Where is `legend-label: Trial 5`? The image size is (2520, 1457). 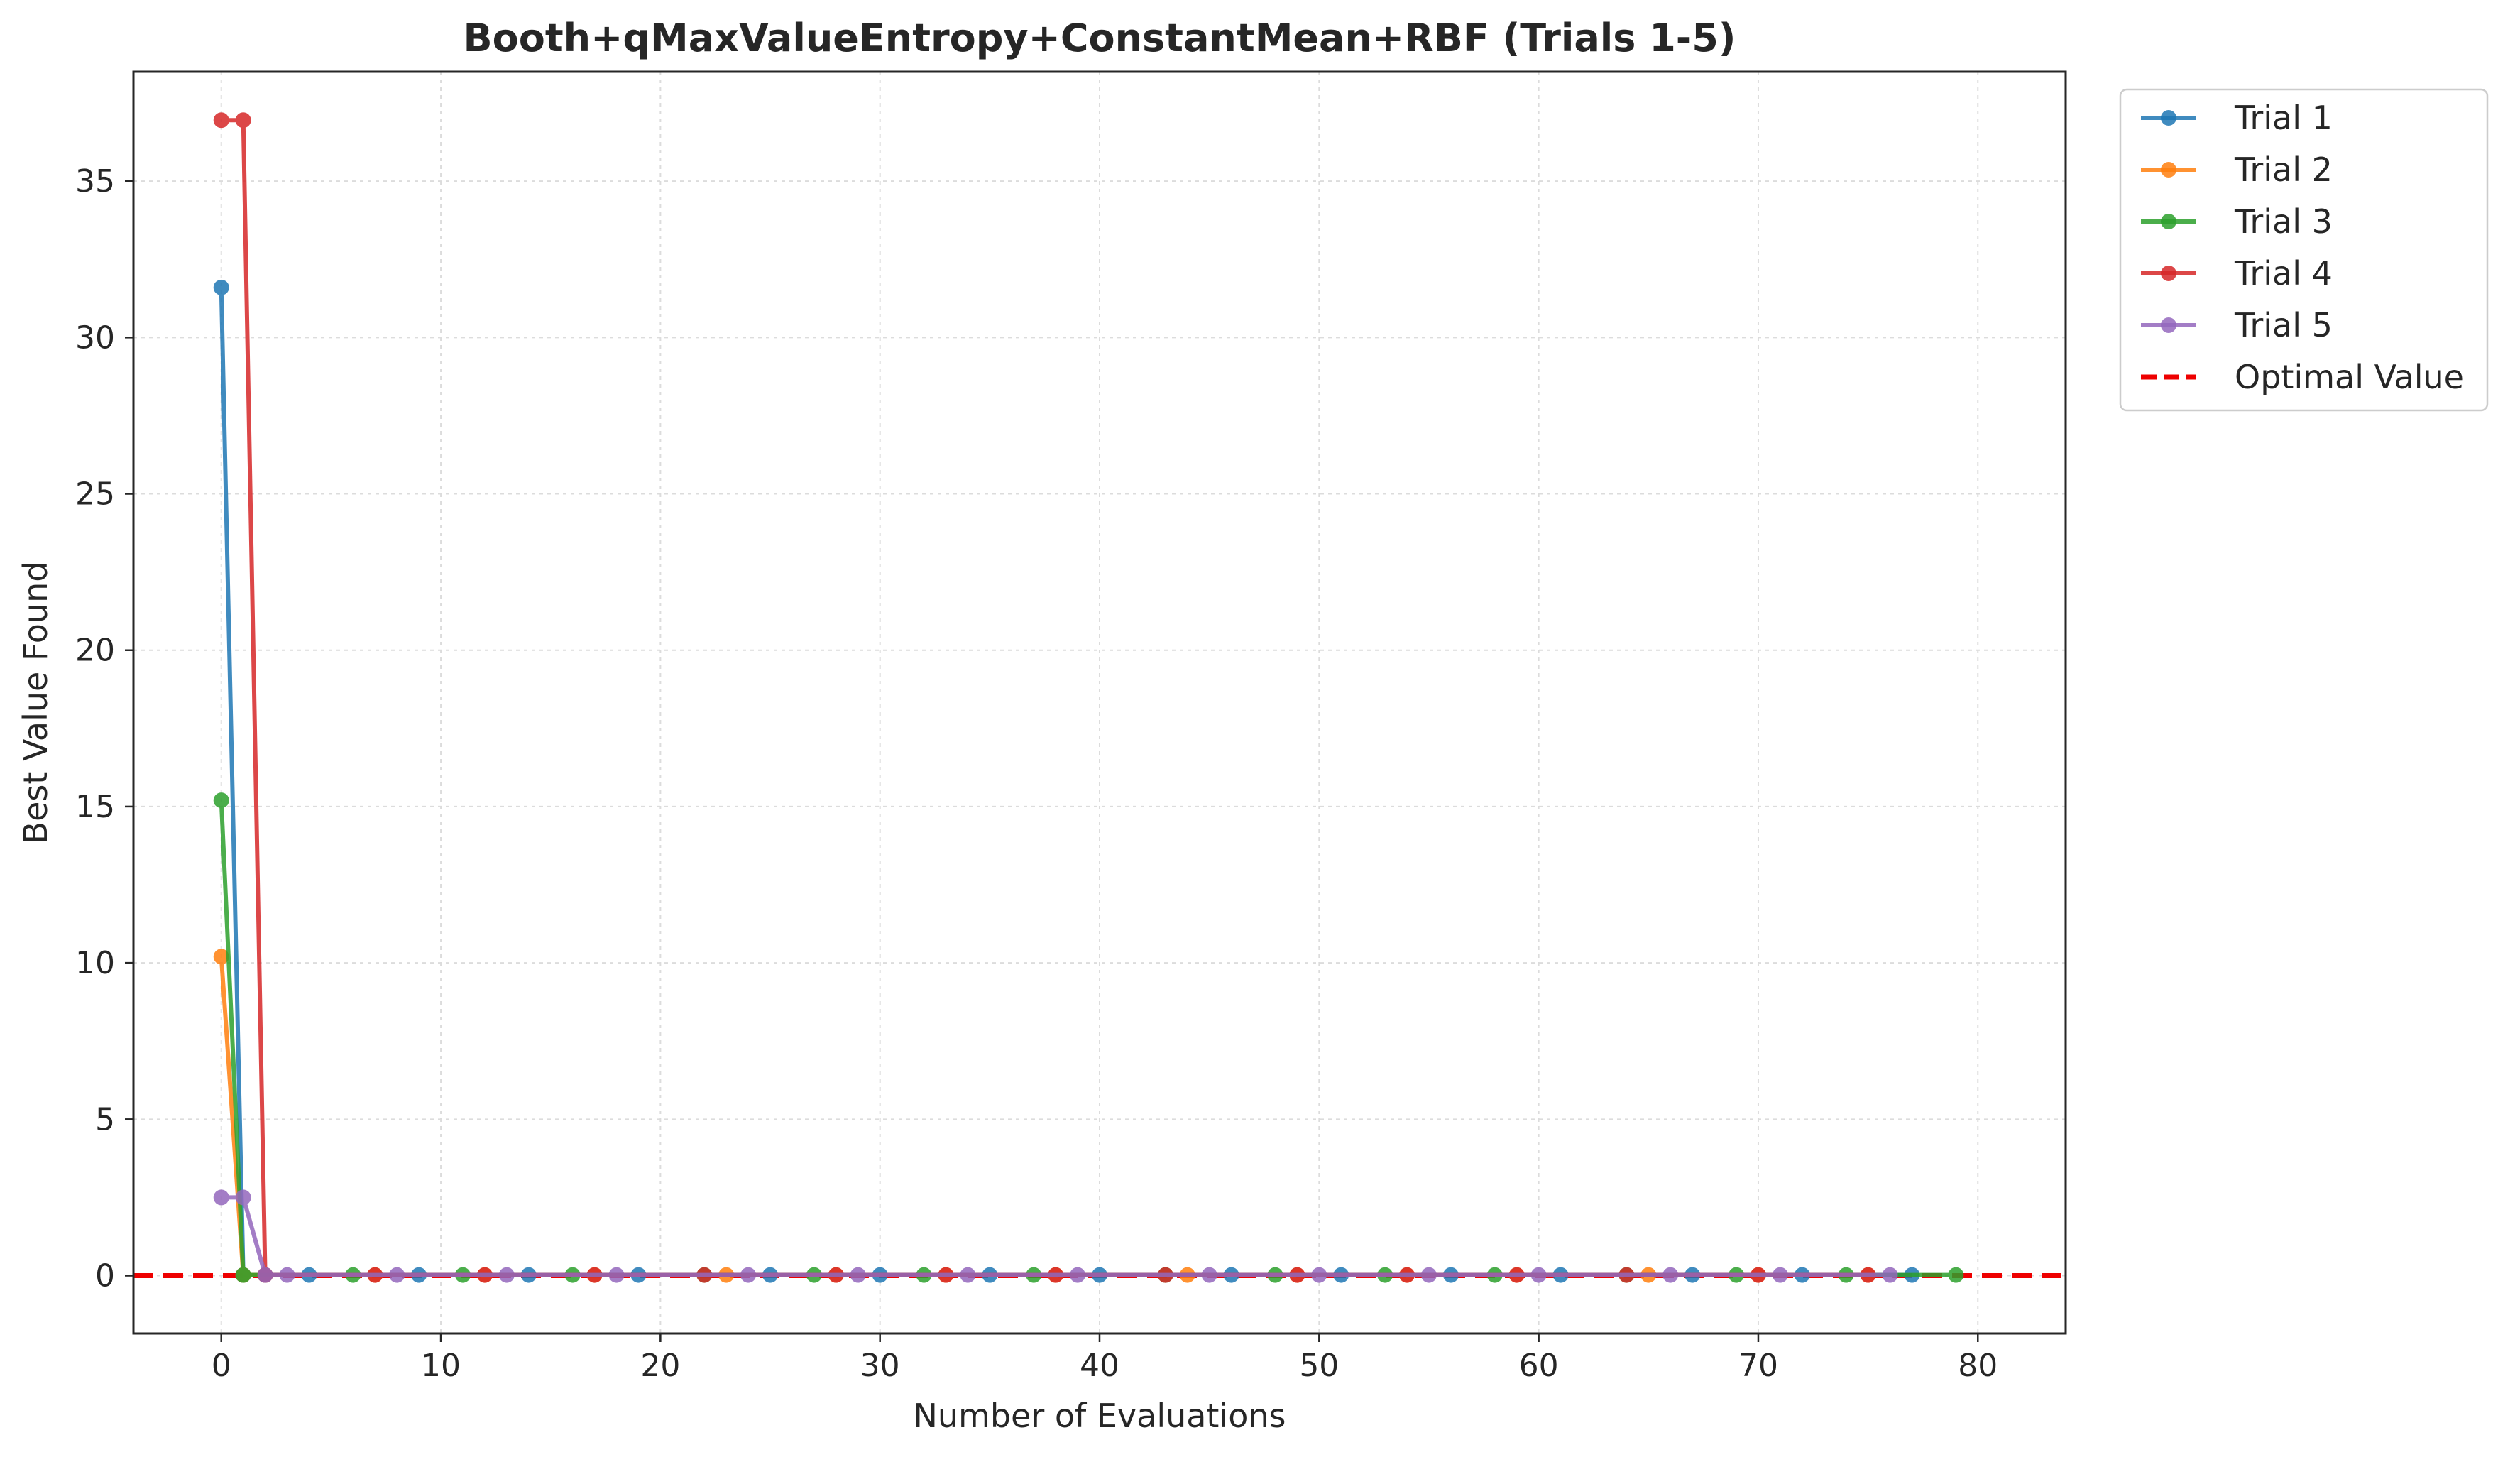 legend-label: Trial 5 is located at coordinates (2284, 325).